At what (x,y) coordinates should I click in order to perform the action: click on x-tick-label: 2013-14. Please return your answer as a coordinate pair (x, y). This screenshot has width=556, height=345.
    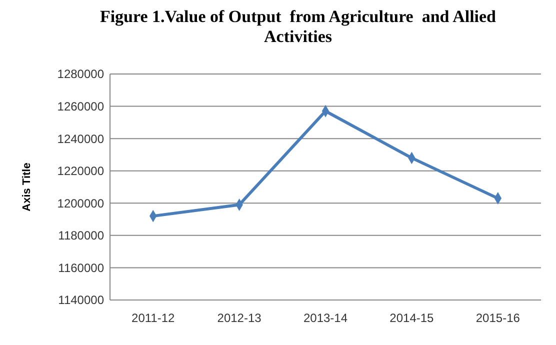
    Looking at the image, I should click on (325, 318).